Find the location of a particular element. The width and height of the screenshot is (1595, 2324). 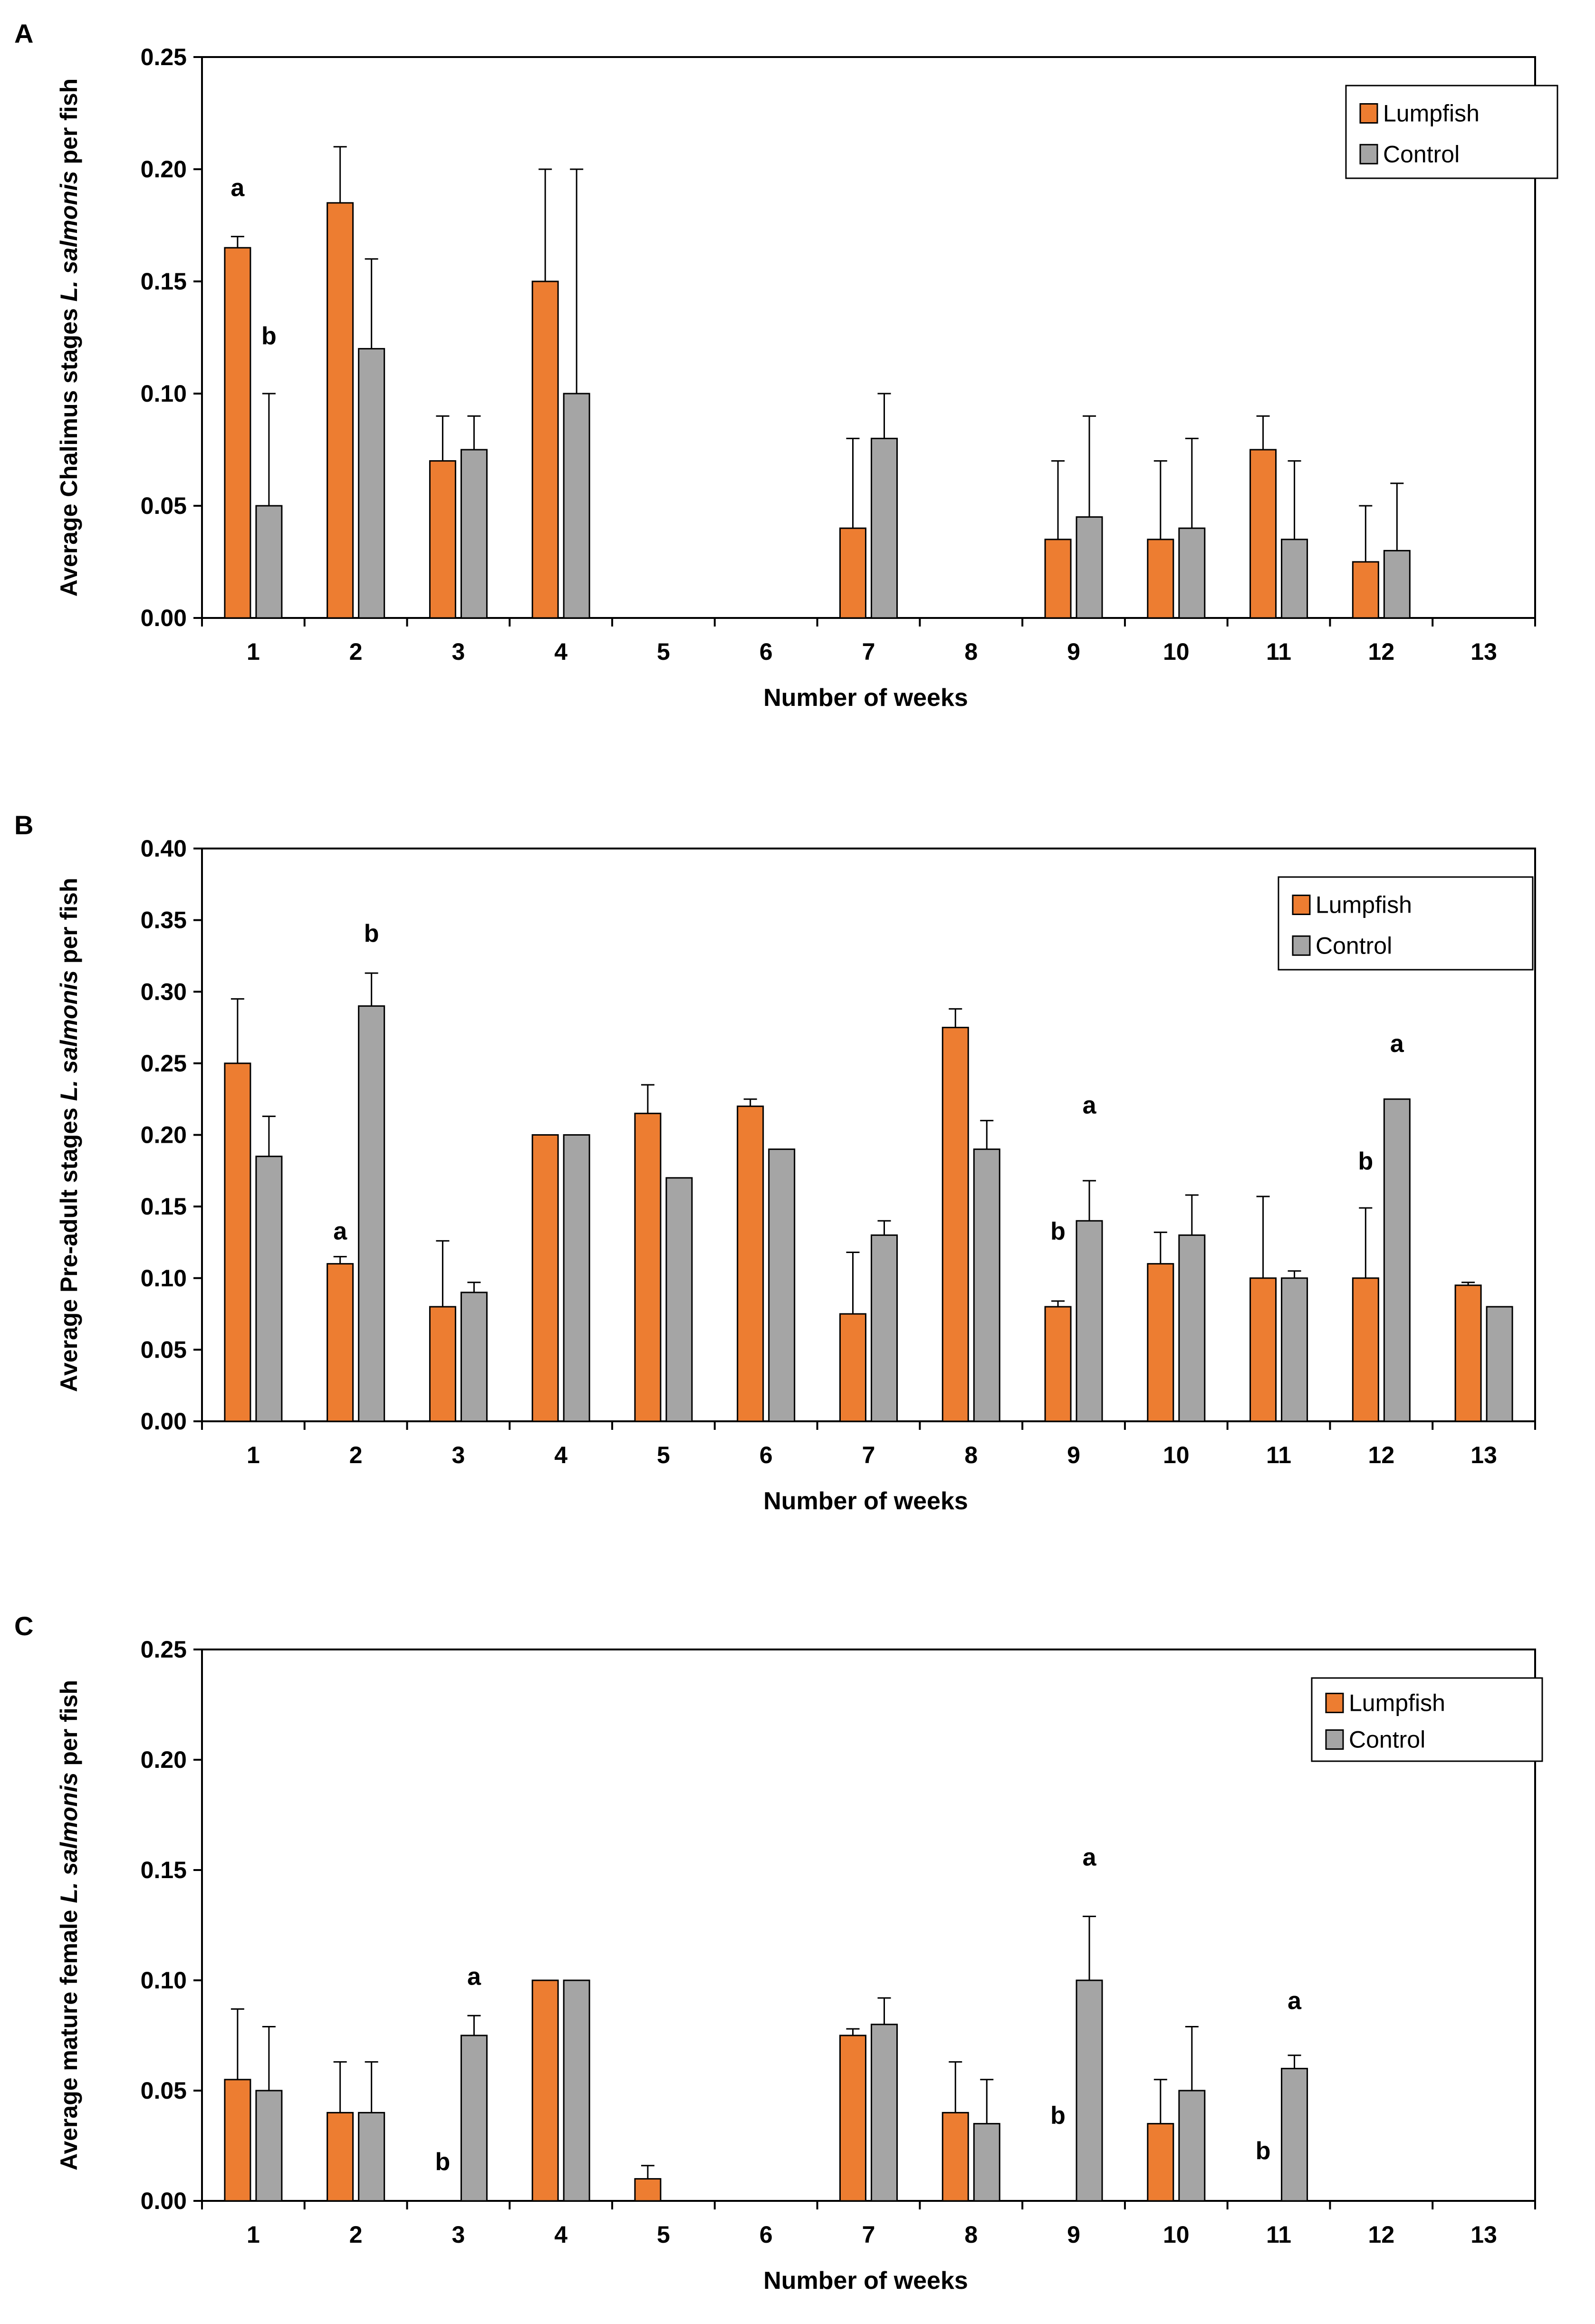

y-axis-title-species: L. salmonis is located at coordinates (69, 1035).